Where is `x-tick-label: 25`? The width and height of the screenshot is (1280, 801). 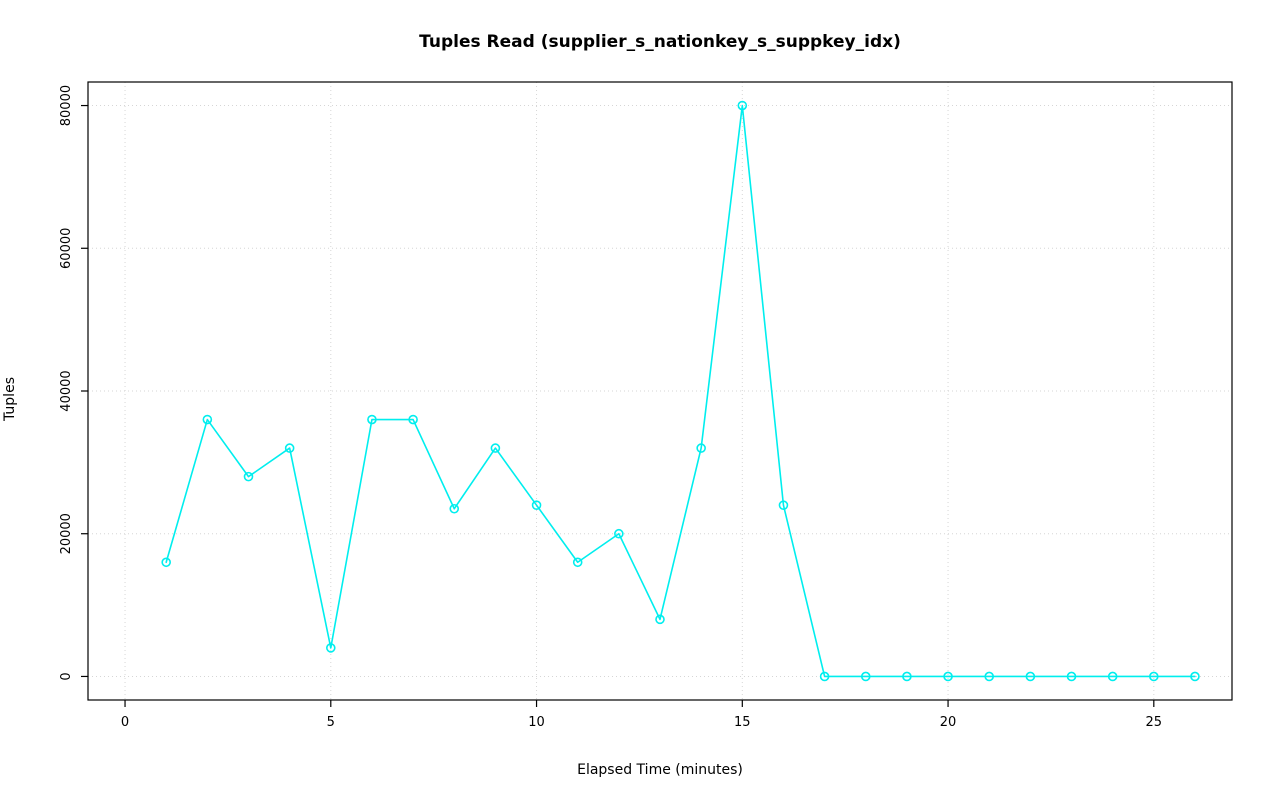
x-tick-label: 25 is located at coordinates (1154, 722).